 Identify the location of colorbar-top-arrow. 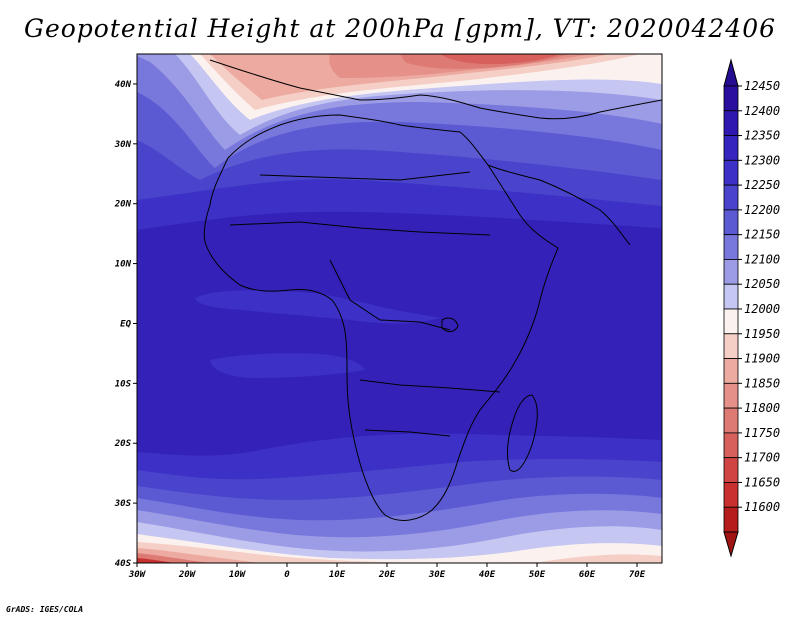
(731, 72).